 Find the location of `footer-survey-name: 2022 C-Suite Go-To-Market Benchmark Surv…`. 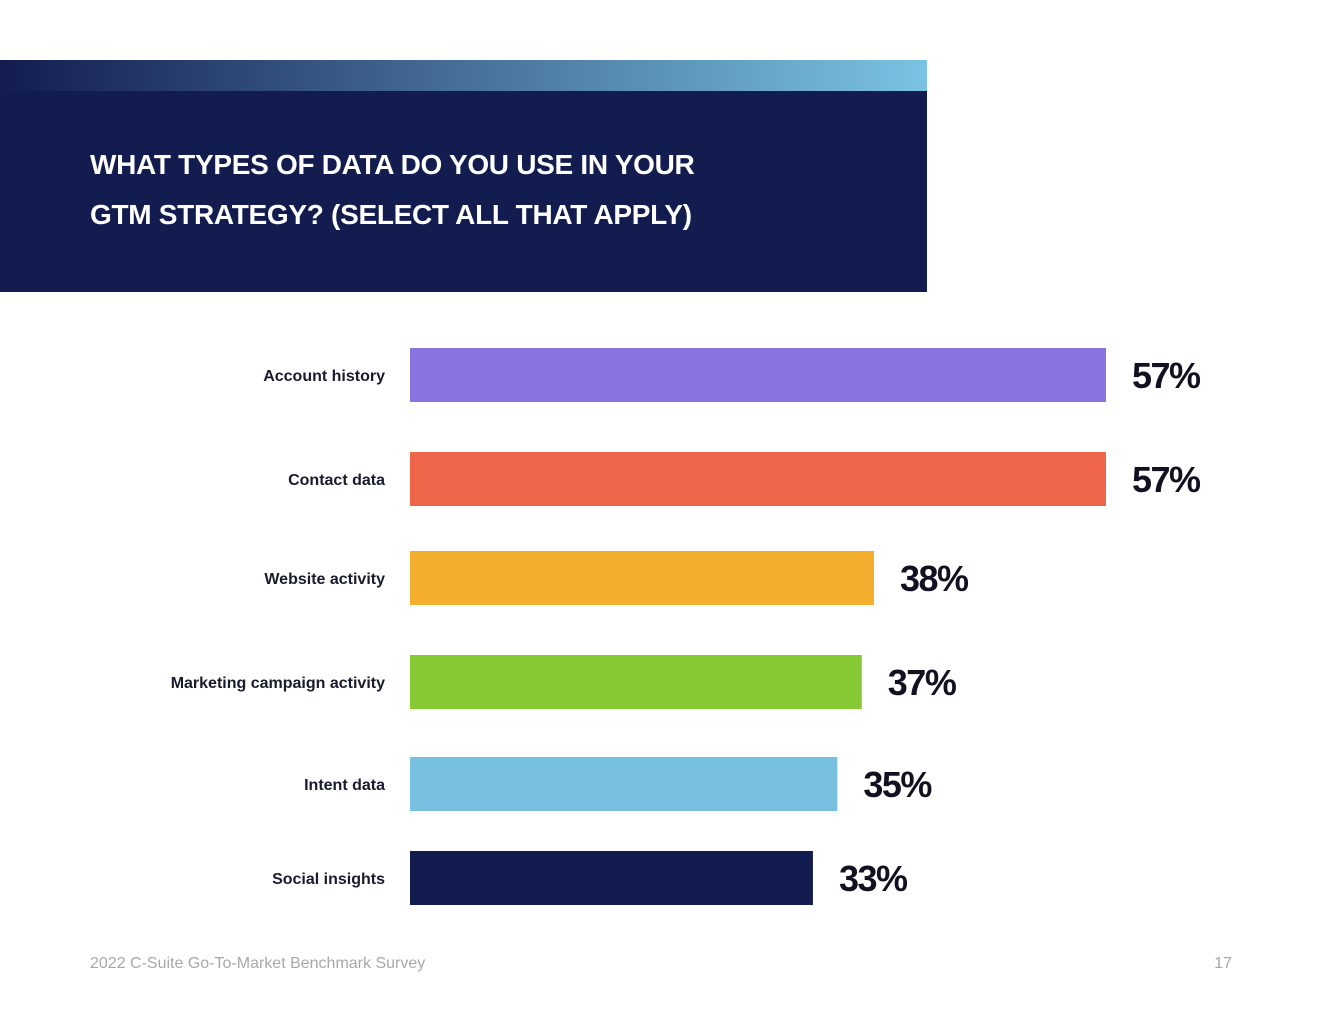

footer-survey-name: 2022 C-Suite Go-To-Market Benchmark Surv… is located at coordinates (258, 963).